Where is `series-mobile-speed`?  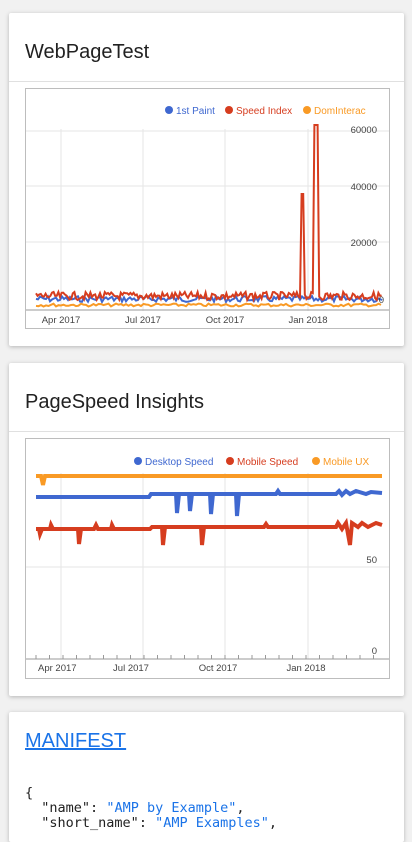 series-mobile-speed is located at coordinates (209, 531).